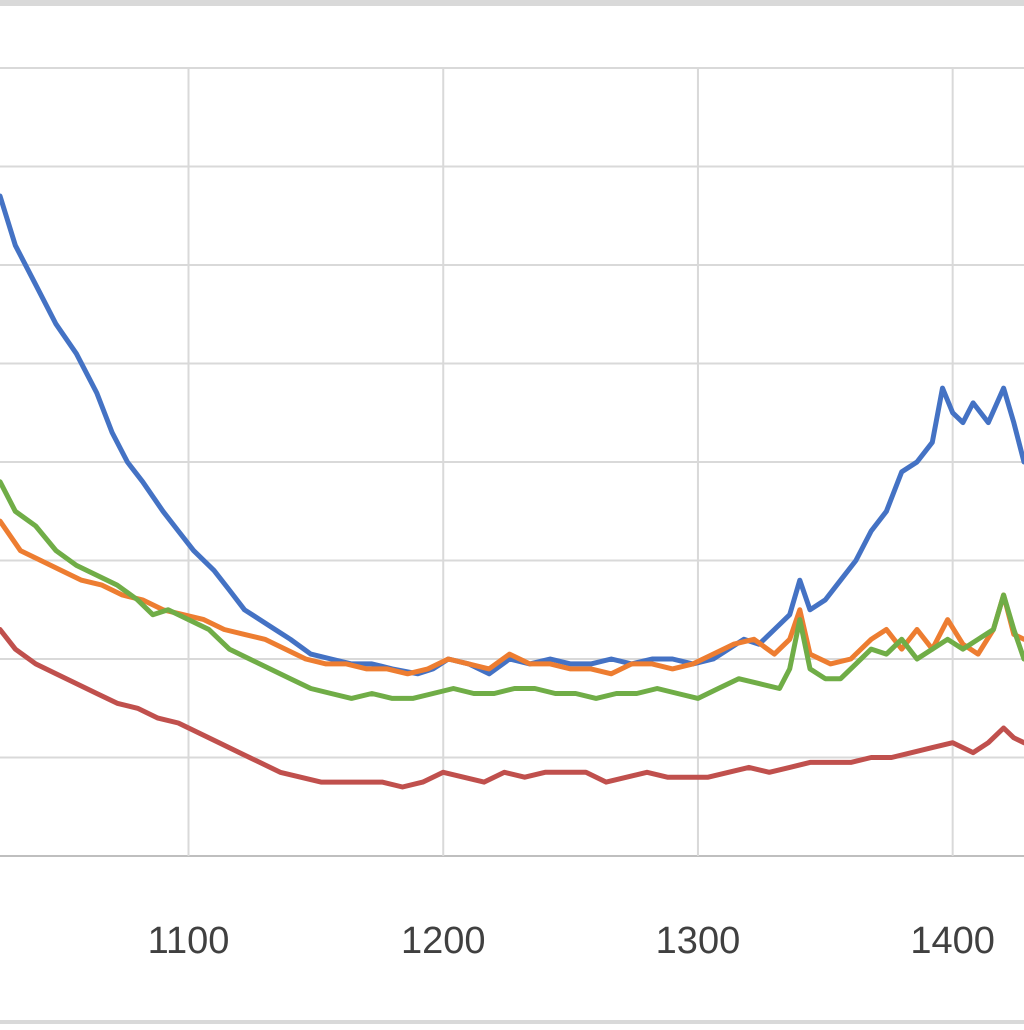 This screenshot has height=1030, width=1024. I want to click on x-tick-label: 1100, so click(189, 941).